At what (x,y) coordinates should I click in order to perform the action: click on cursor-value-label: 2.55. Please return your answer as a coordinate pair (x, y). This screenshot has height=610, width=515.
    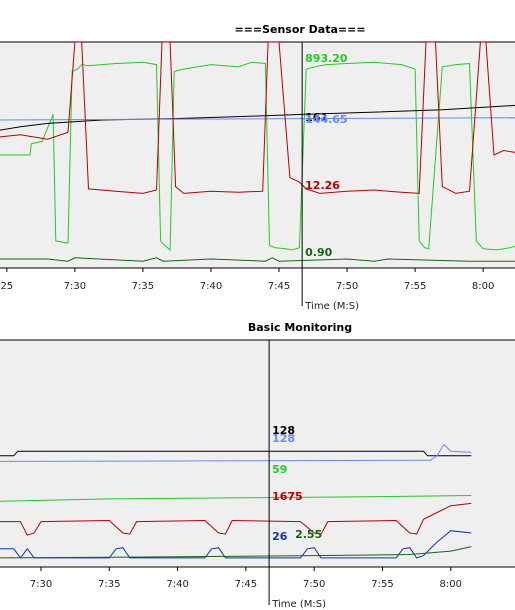
    Looking at the image, I should click on (308, 534).